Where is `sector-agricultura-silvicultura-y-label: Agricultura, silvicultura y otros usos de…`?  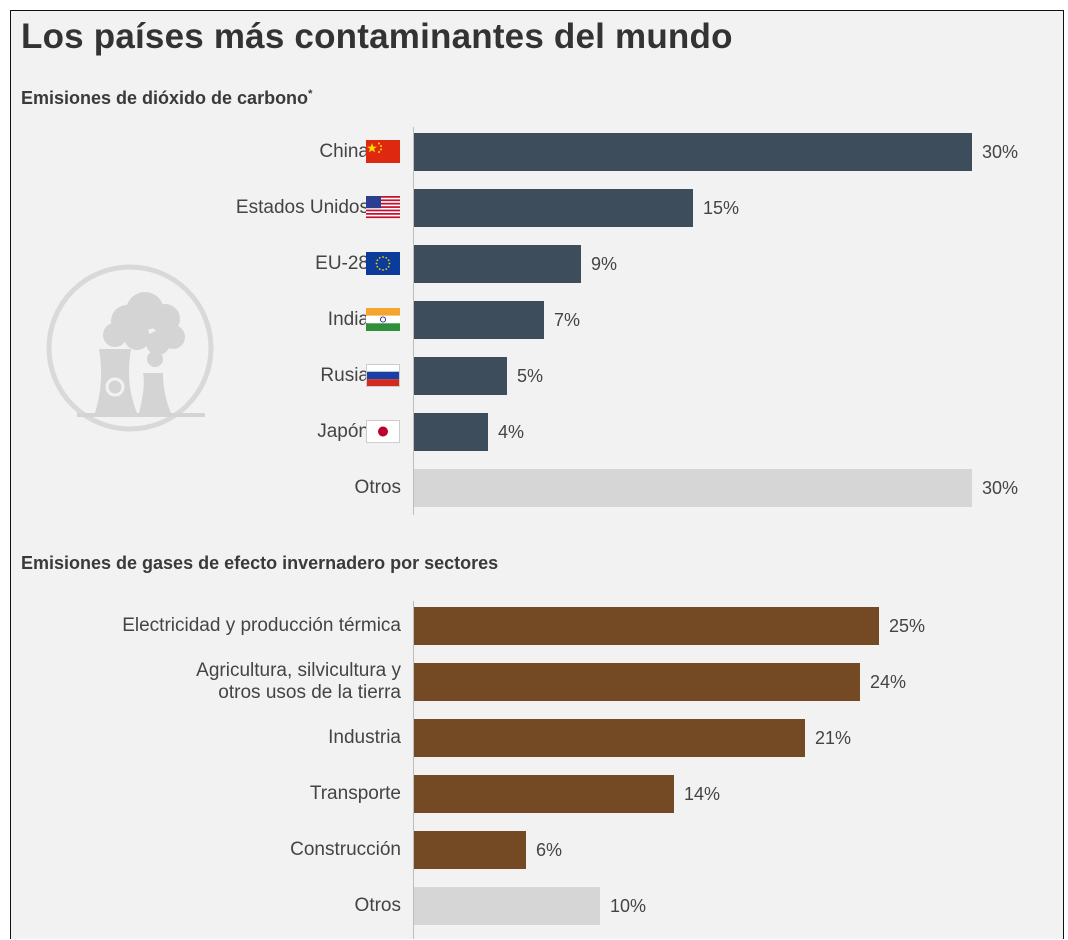
sector-agricultura-silvicultura-y-label: Agricultura, silvicultura y otros usos de… is located at coordinates (298, 681).